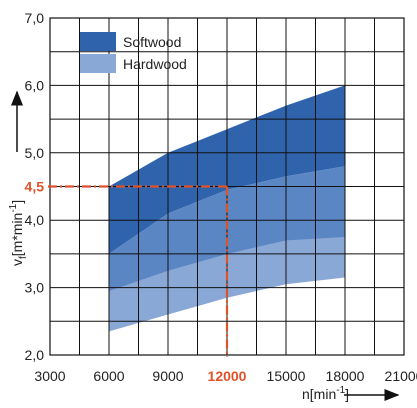 This screenshot has height=408, width=417. Describe the element at coordinates (347, 394) in the screenshot. I see `x-axis-label-close: ]` at that location.